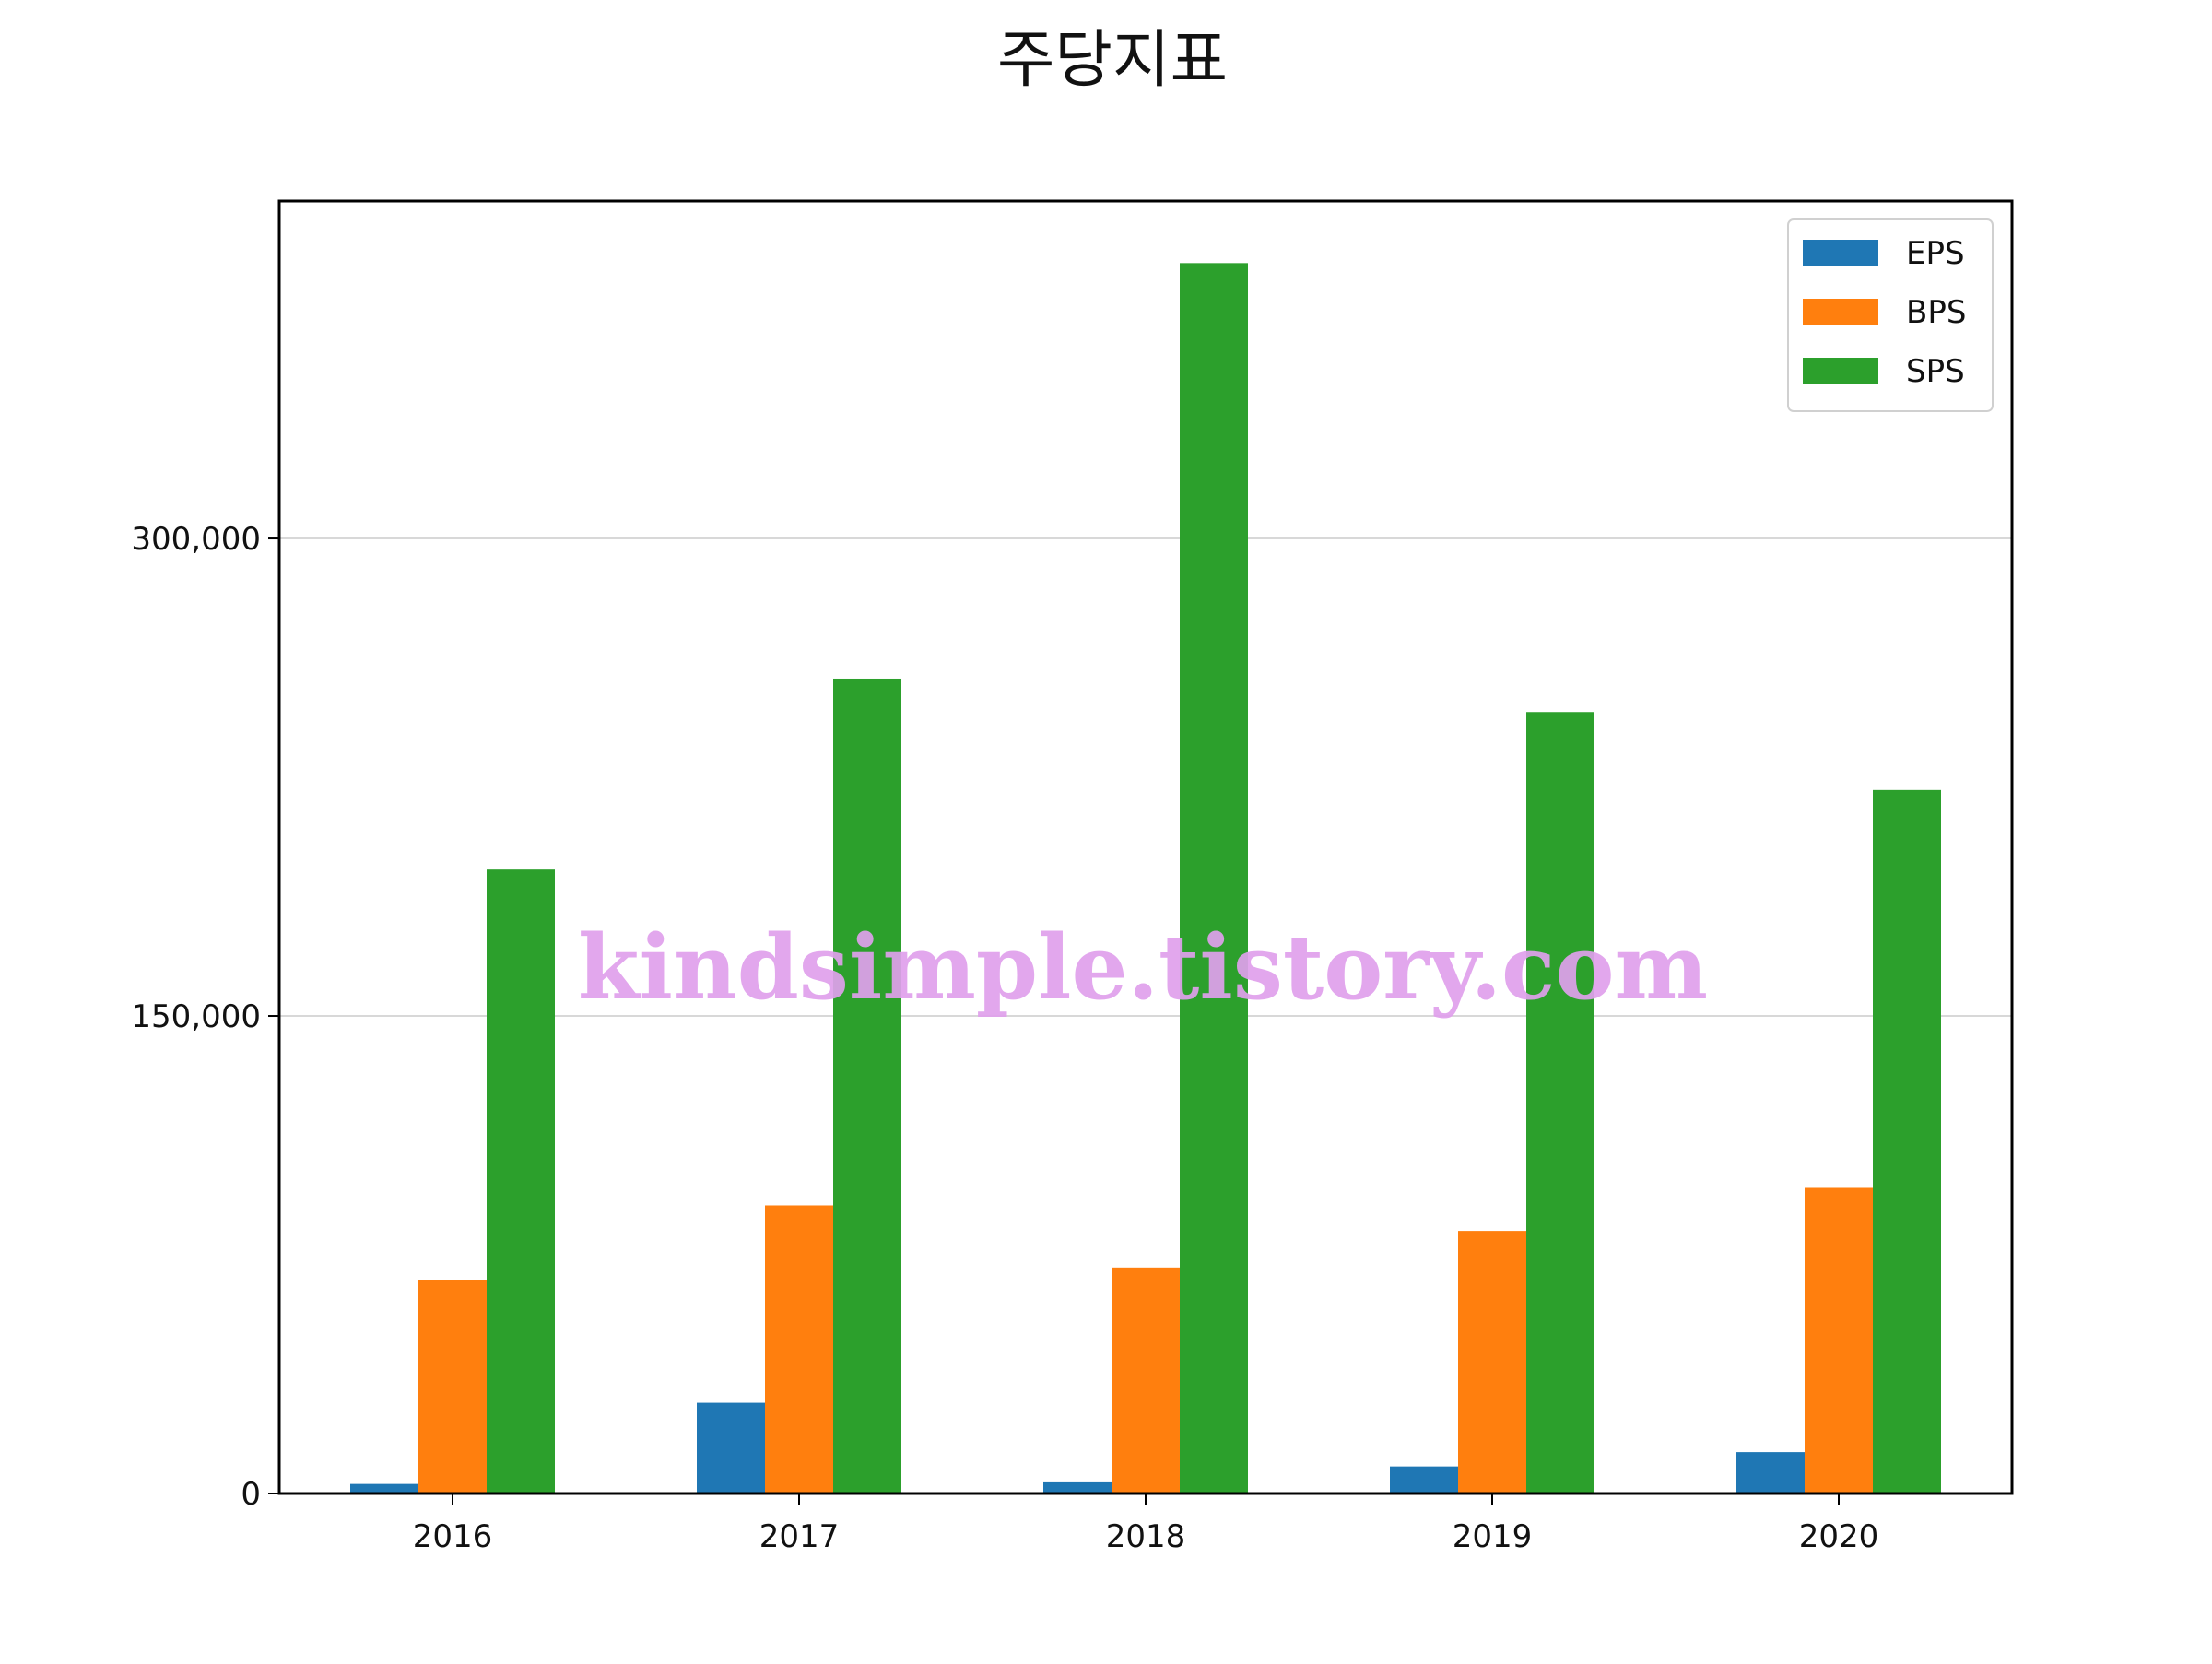  Describe the element at coordinates (1936, 312) in the screenshot. I see `legend-label-bps: BPS` at that location.